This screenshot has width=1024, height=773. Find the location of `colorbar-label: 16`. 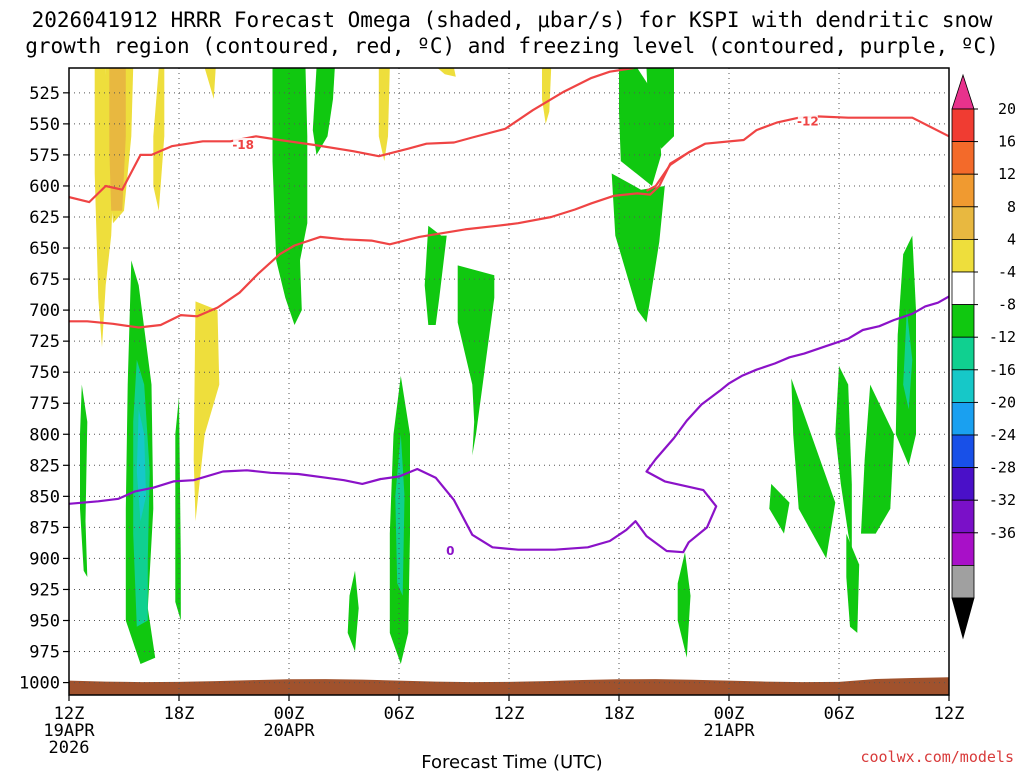

colorbar-label: 16 is located at coordinates (1007, 142).